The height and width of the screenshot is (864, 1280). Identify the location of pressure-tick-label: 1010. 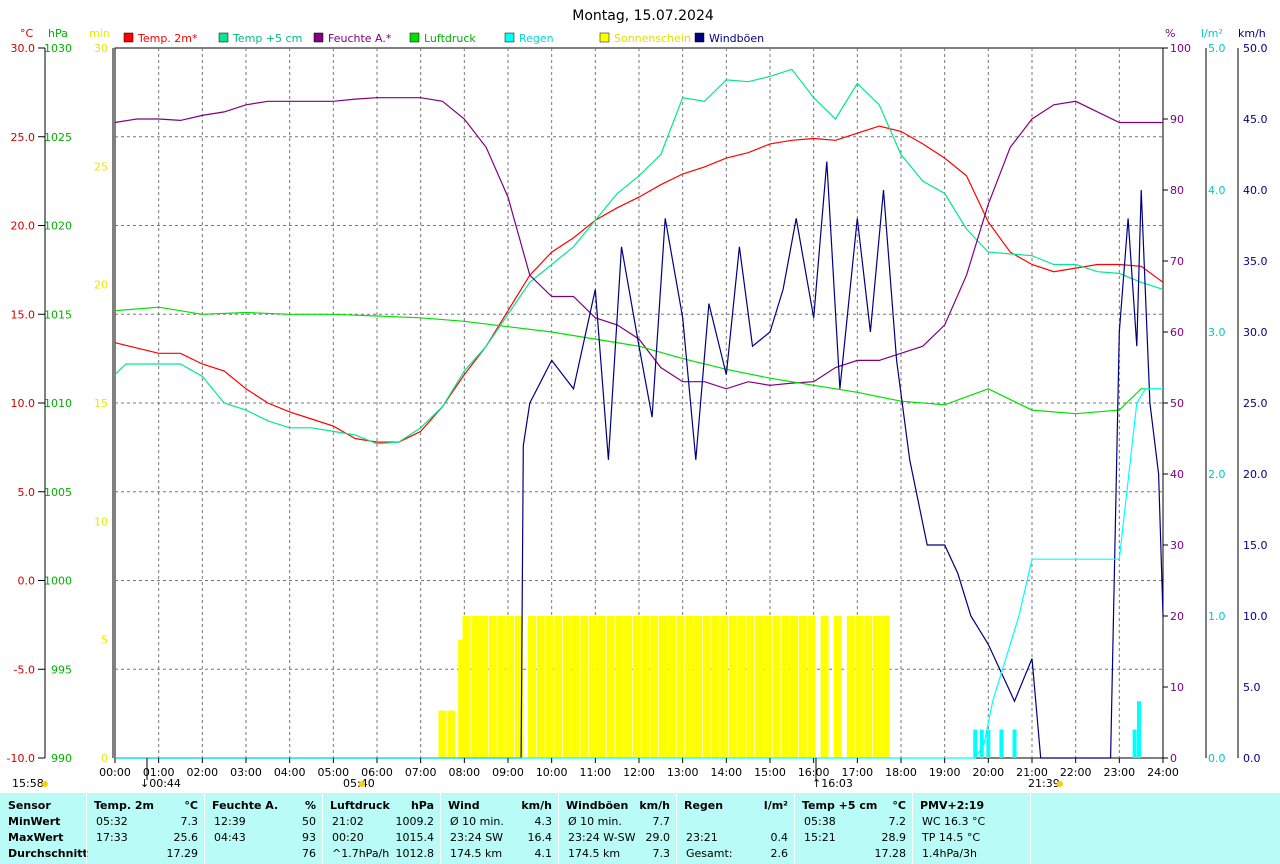
(58, 403).